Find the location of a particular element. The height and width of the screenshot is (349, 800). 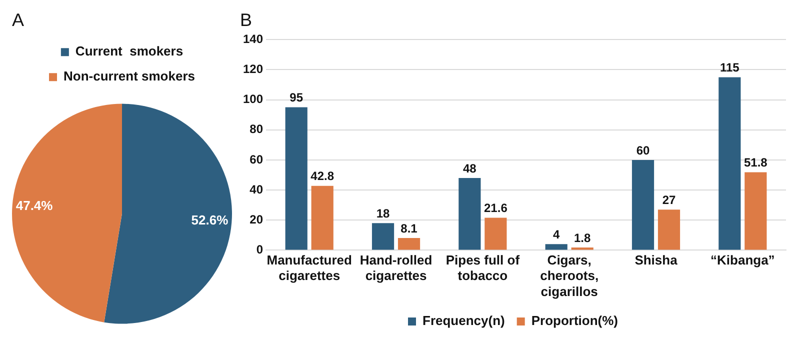

data-label: 48 is located at coordinates (470, 168).